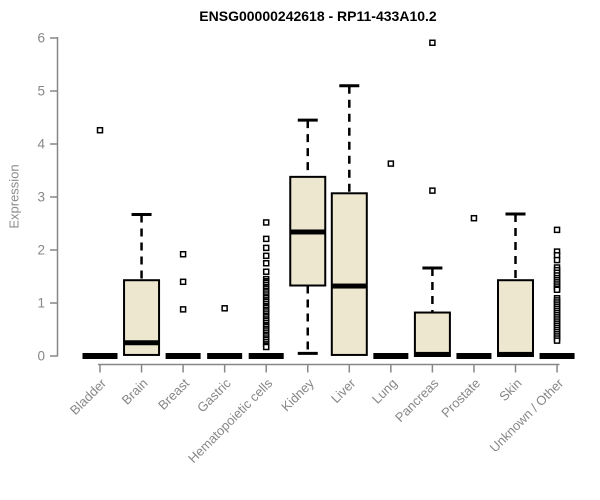 The width and height of the screenshot is (600, 500). Describe the element at coordinates (142, 343) in the screenshot. I see `median-brain` at that location.